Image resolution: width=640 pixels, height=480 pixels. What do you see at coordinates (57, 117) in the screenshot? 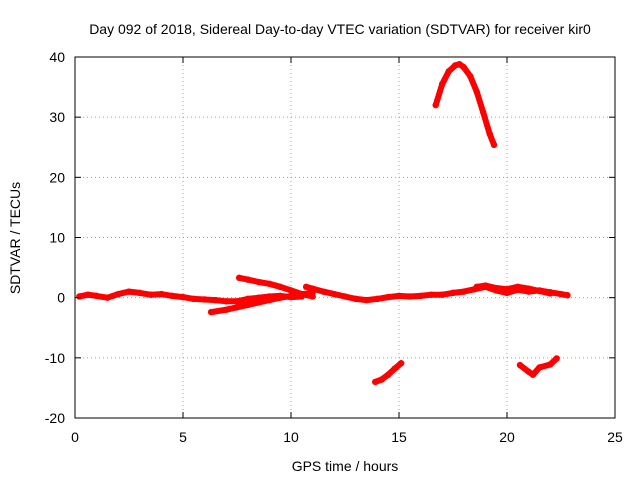
I see `y-tick-label: 30` at bounding box center [57, 117].